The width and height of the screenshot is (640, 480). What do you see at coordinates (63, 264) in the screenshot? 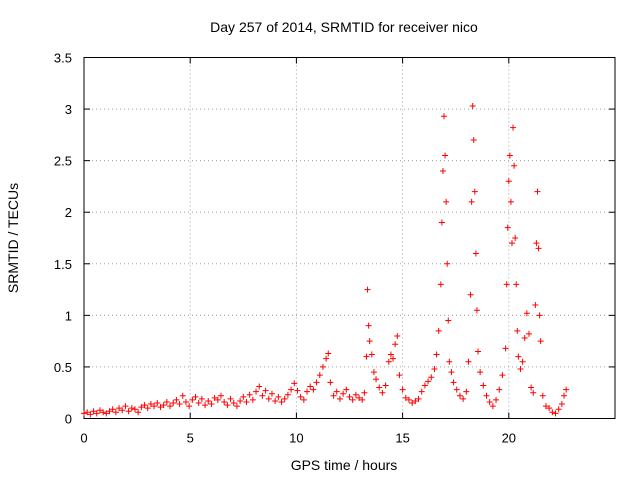
I see `y-tick-label: 1.5` at bounding box center [63, 264].